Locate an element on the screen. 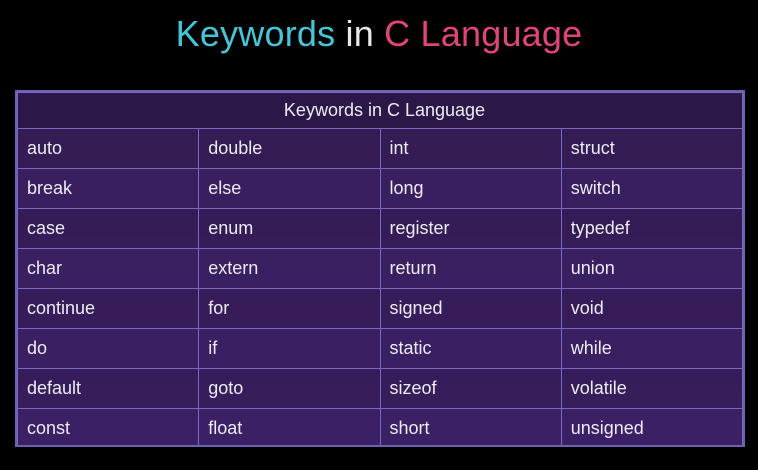 The width and height of the screenshot is (758, 470). table-cell: double is located at coordinates (289, 148).